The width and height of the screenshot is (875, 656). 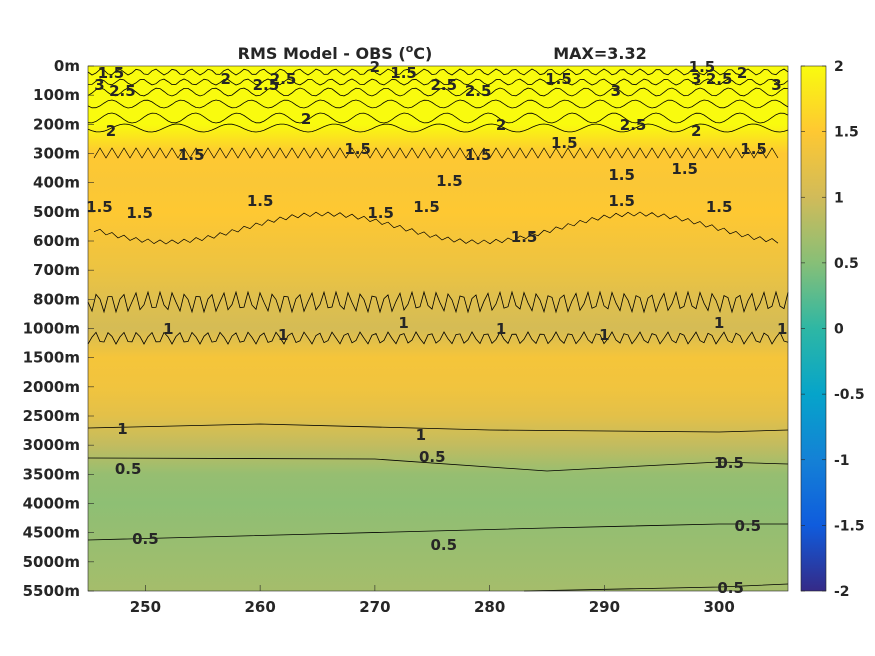 I want to click on x-tick-label: 260, so click(x=259, y=607).